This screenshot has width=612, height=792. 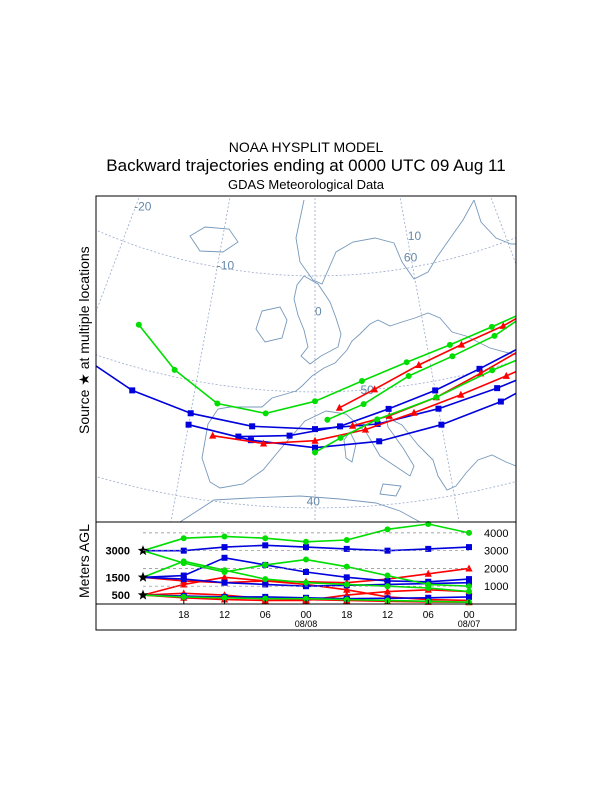 I want to click on traj-red-b-marker, so click(x=353, y=425).